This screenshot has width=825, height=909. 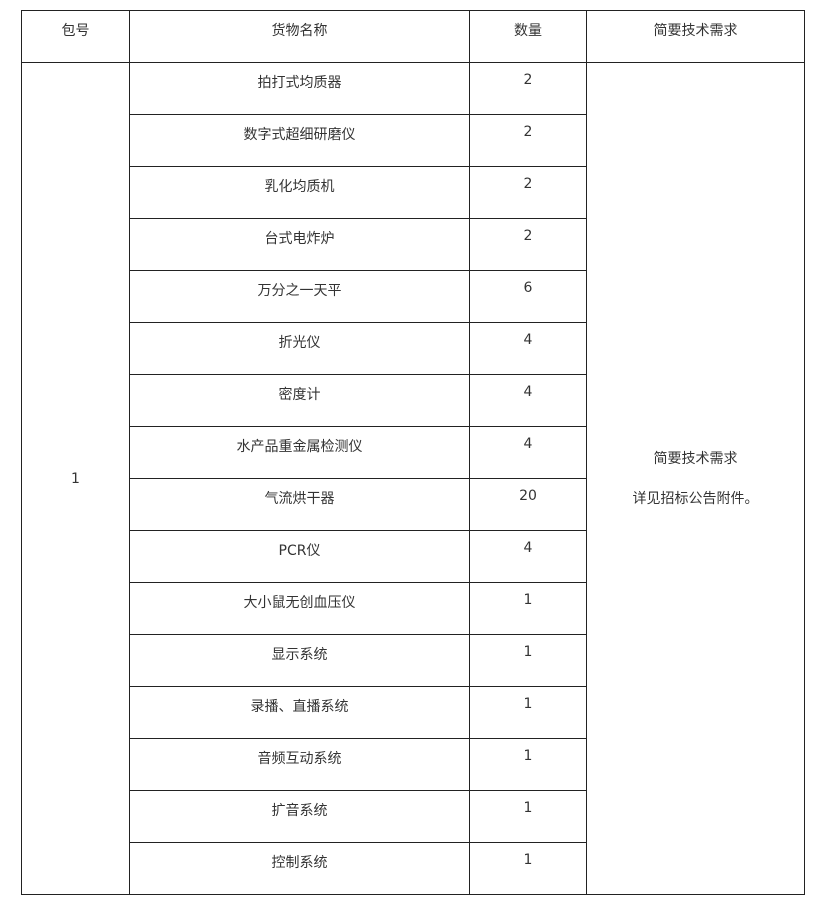 What do you see at coordinates (299, 140) in the screenshot?
I see `goods-name-cell: 数字式超细研磨仪` at bounding box center [299, 140].